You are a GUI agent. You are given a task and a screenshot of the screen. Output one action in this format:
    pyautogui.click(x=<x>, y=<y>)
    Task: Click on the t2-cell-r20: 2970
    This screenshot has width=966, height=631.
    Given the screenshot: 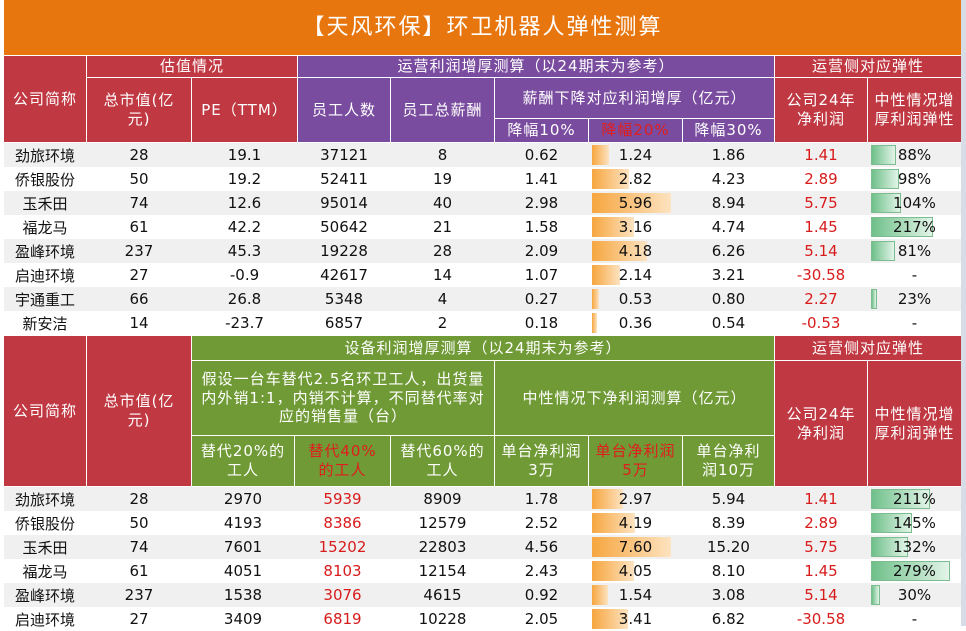 What is the action you would take?
    pyautogui.click(x=243, y=499)
    